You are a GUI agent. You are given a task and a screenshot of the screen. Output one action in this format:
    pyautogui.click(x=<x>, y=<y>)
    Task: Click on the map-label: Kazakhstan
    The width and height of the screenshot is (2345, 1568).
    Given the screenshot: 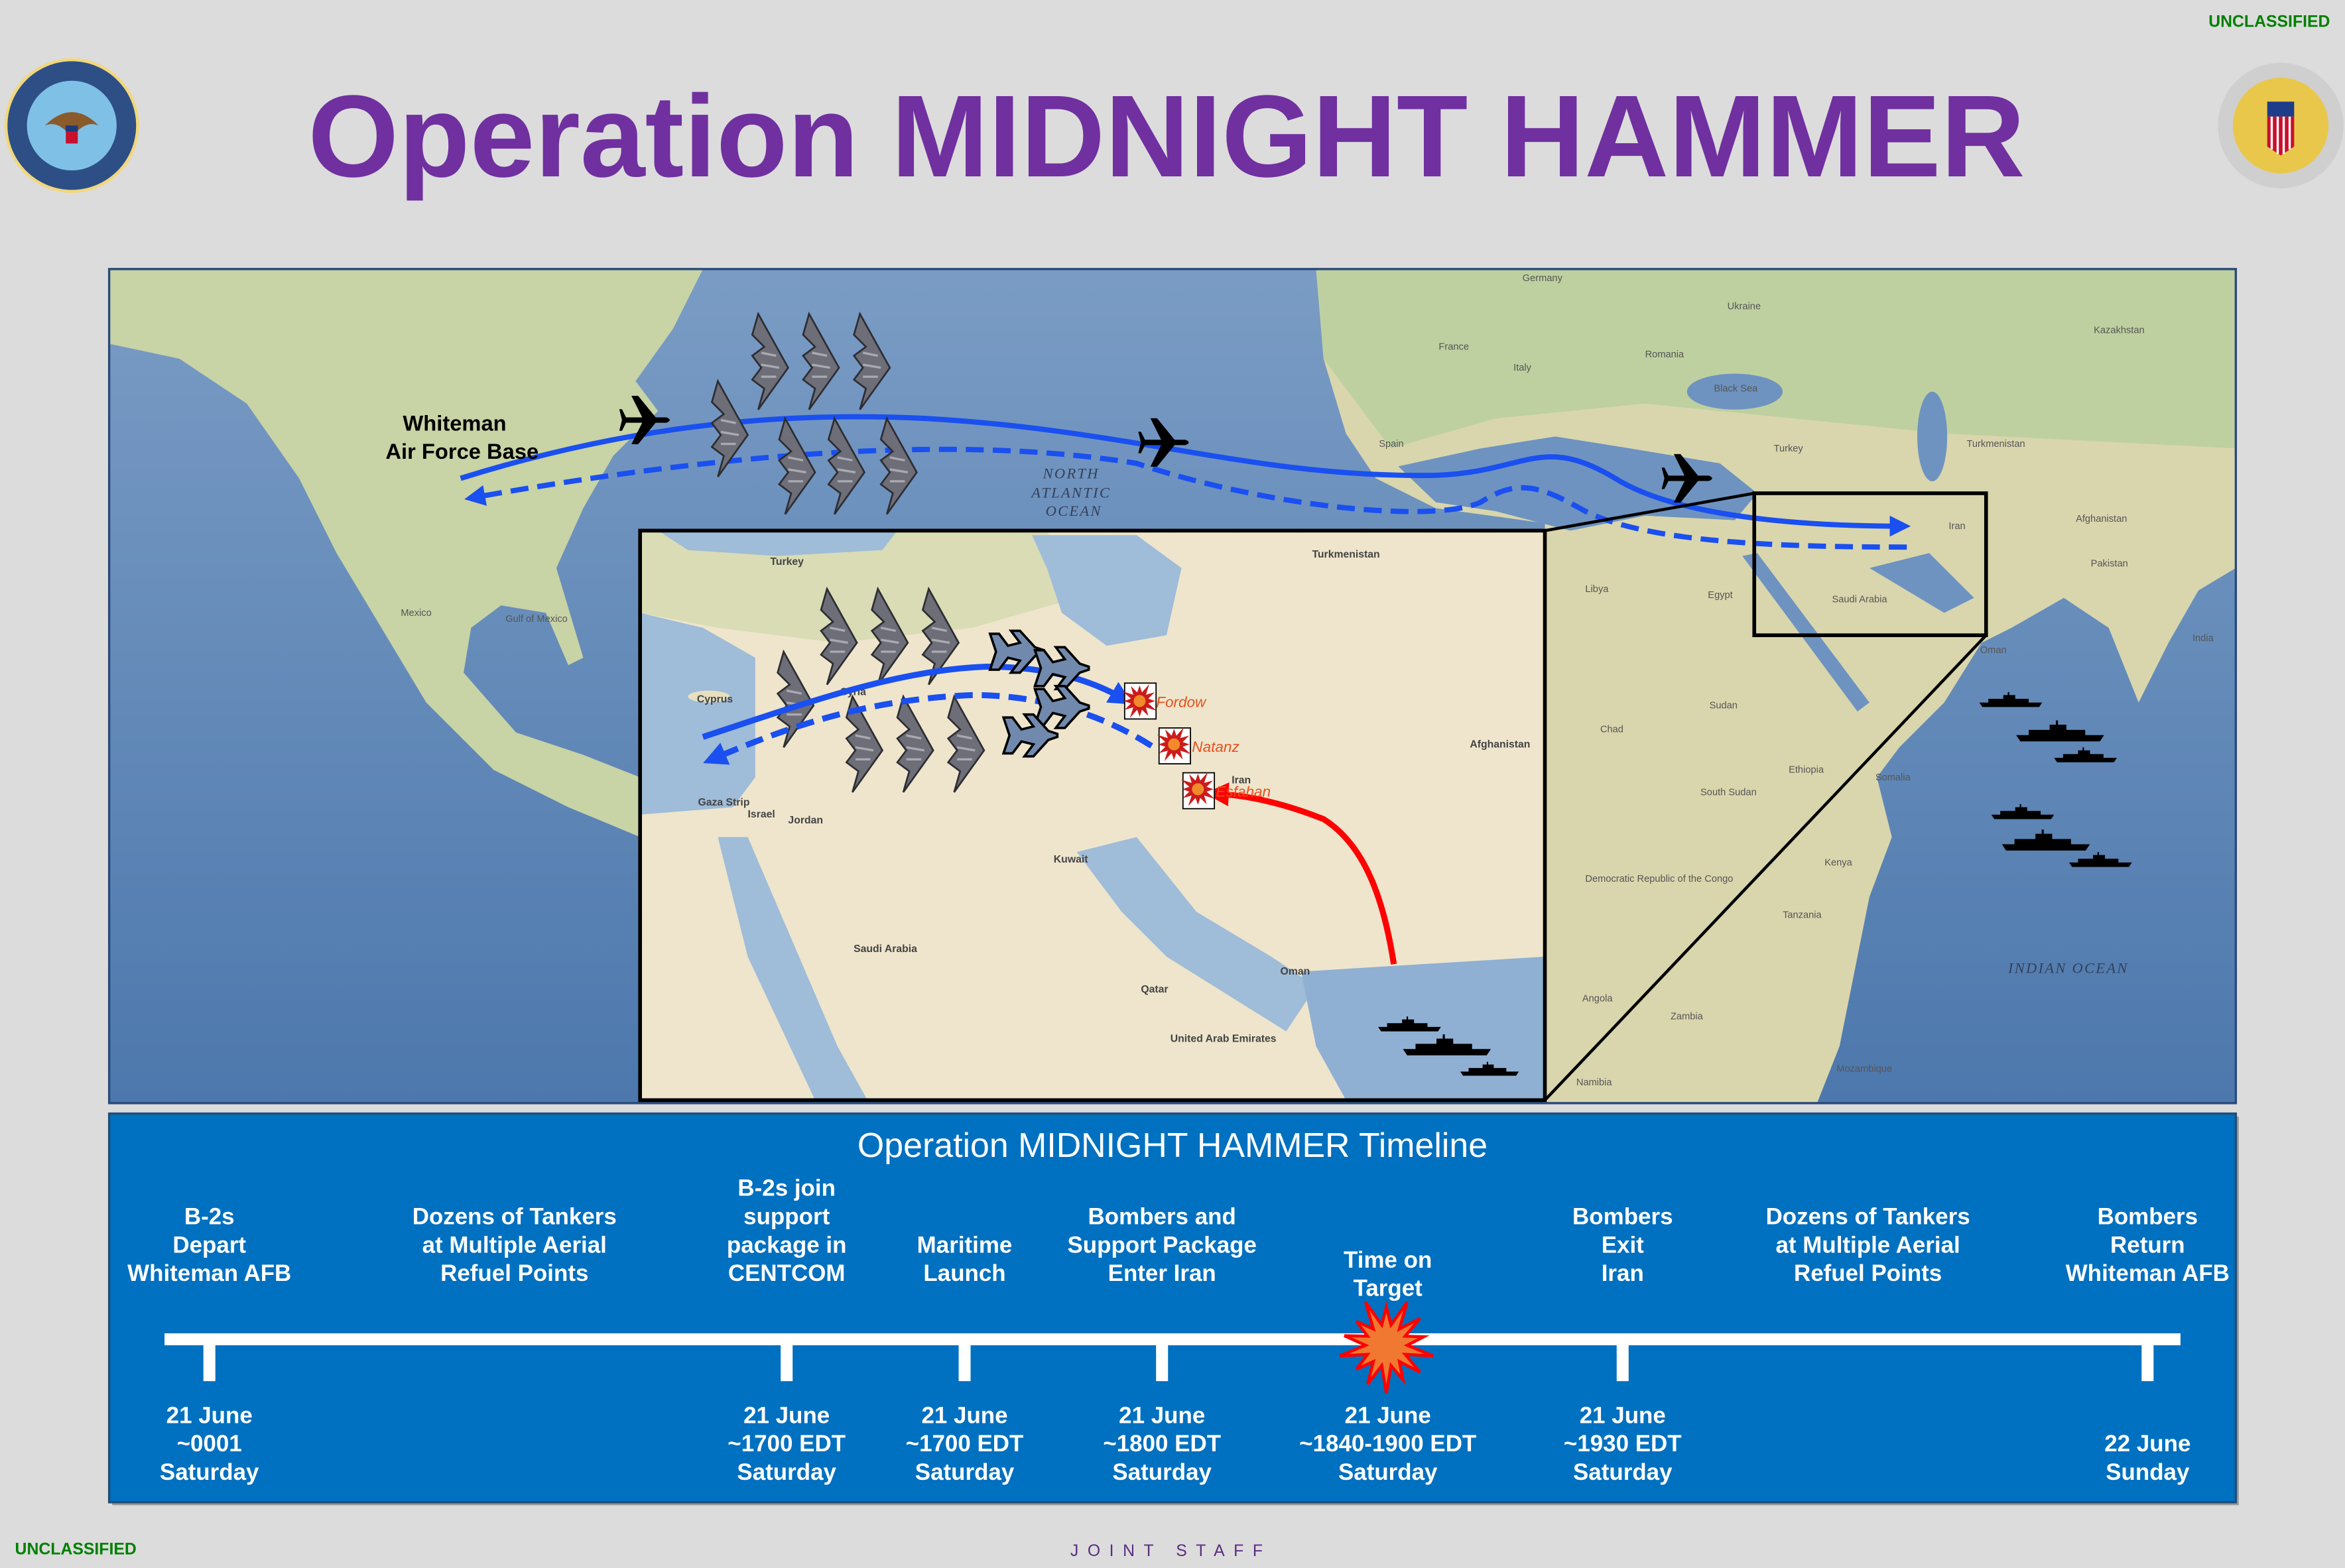 What is the action you would take?
    pyautogui.click(x=2119, y=331)
    